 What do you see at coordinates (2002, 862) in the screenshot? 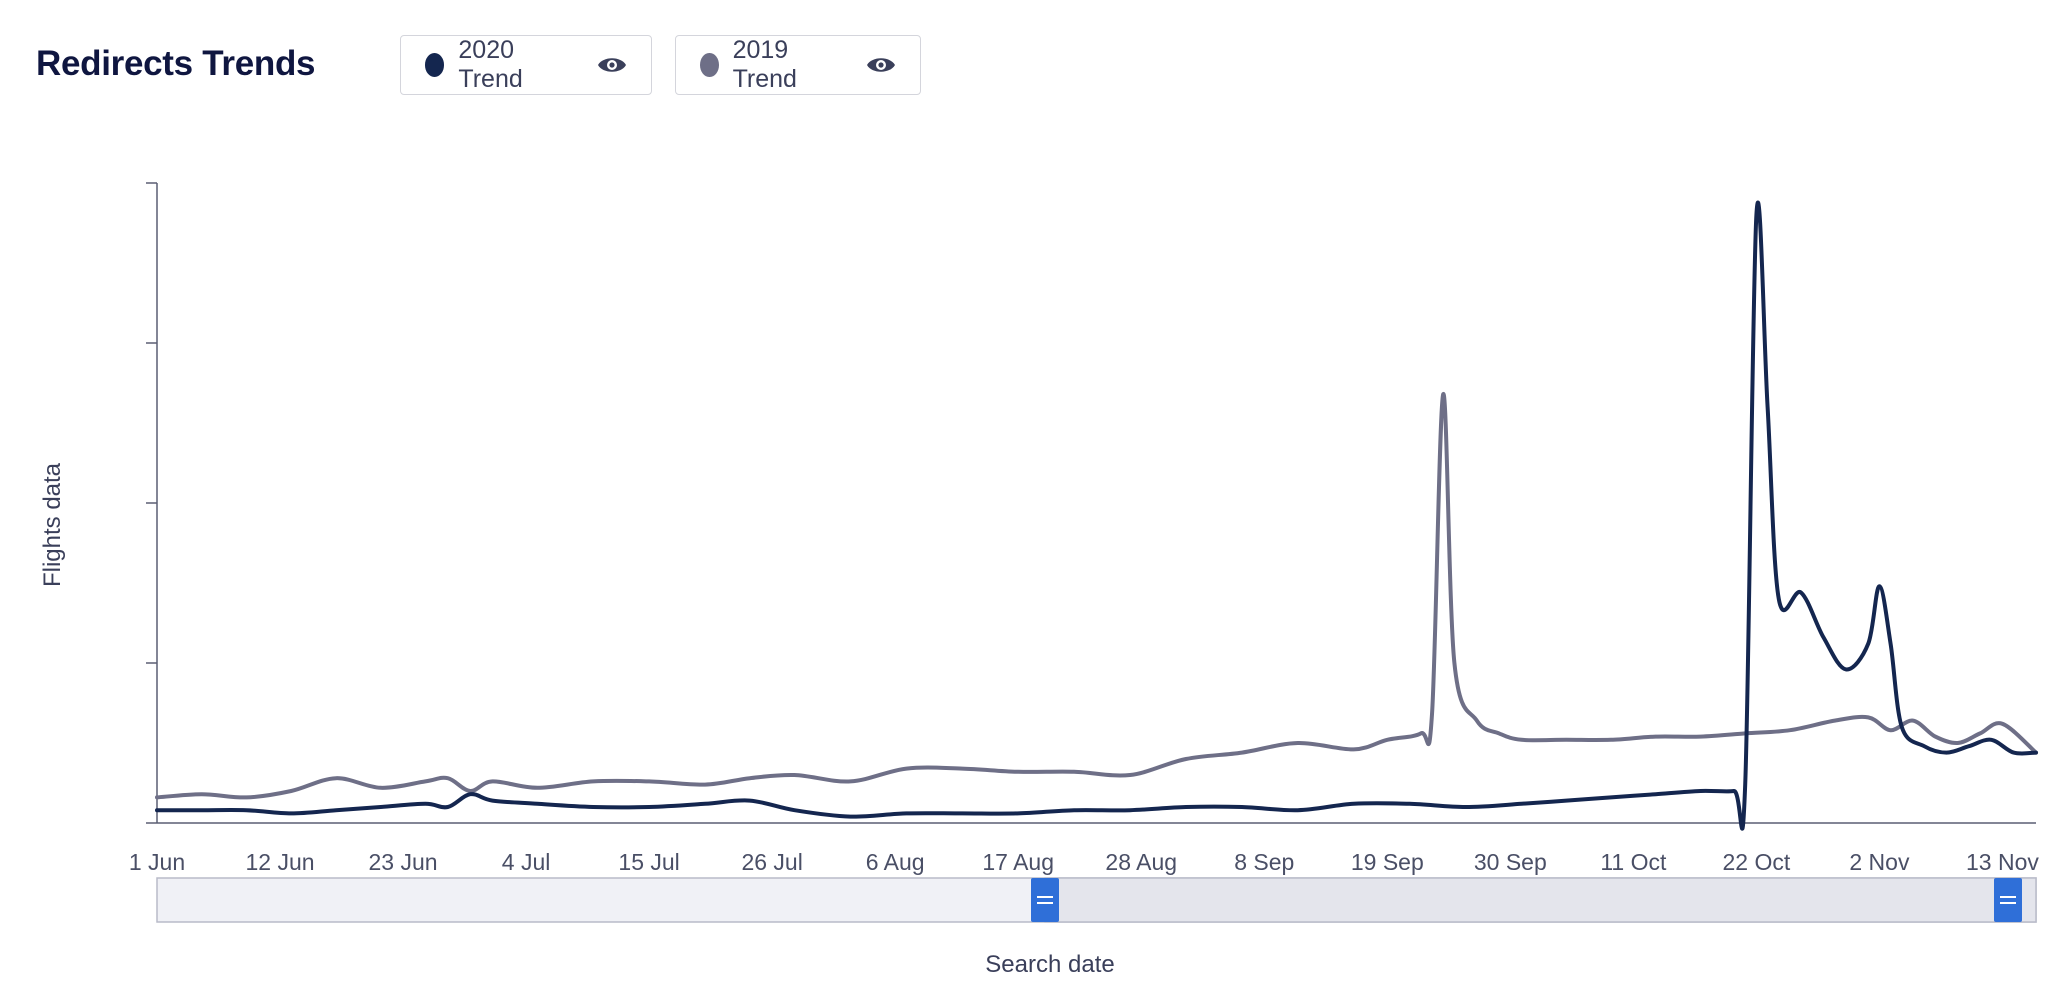
I see `x-tick-label: 13 Nov` at bounding box center [2002, 862].